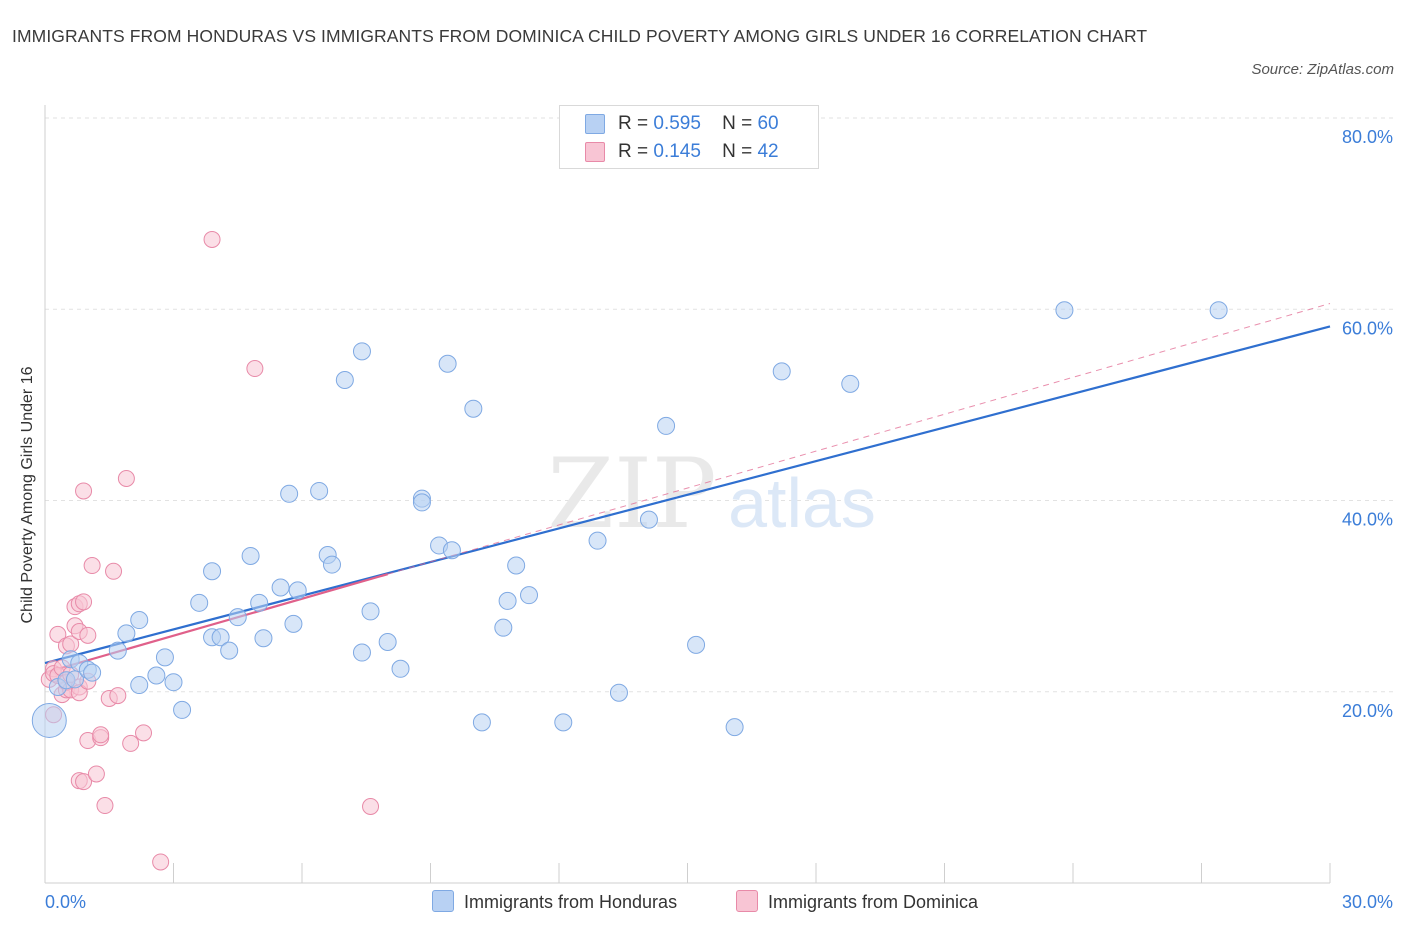 The height and width of the screenshot is (930, 1406). What do you see at coordinates (677, 123) in the screenshot?
I see `honduras-r-value: 0.595` at bounding box center [677, 123].